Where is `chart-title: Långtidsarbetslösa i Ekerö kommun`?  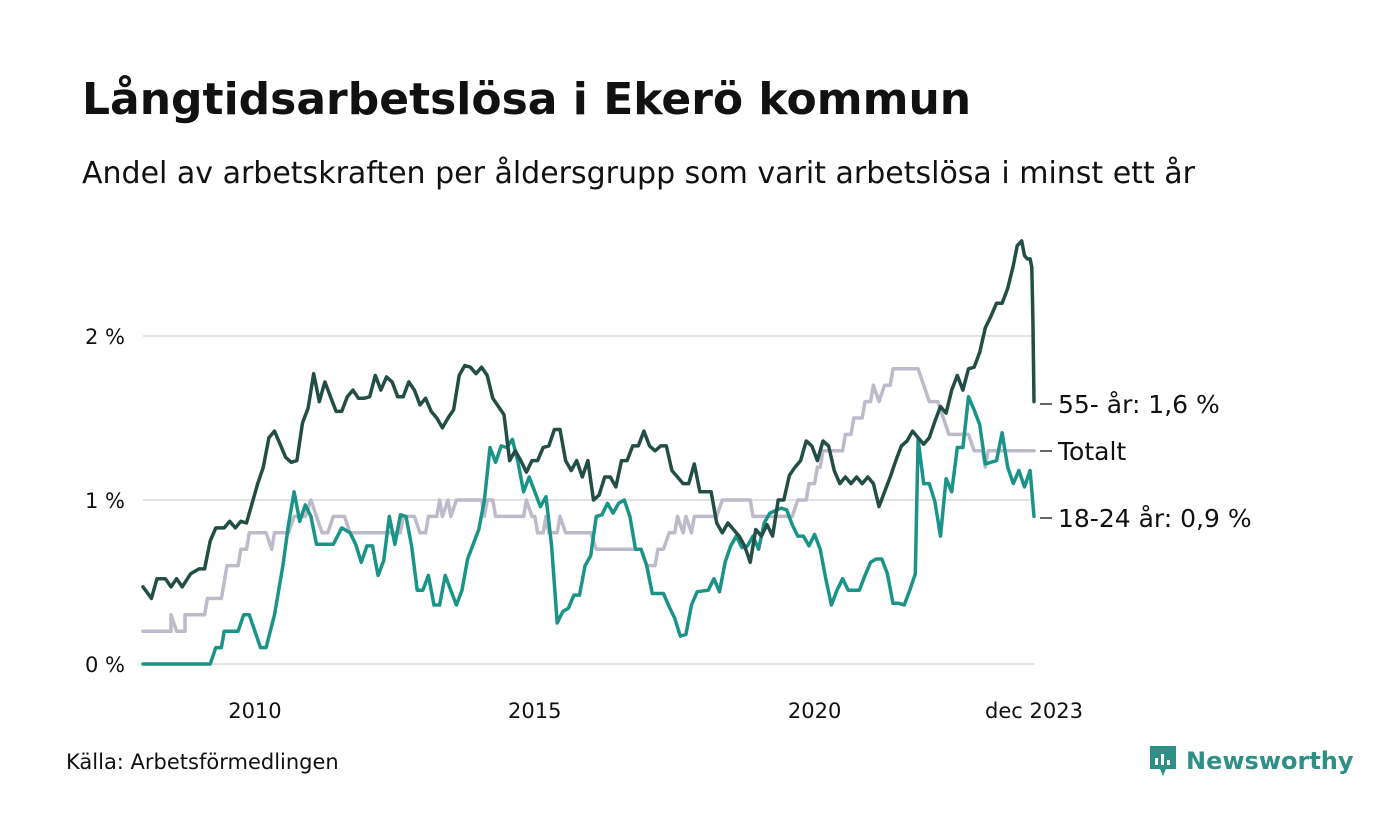
chart-title: Långtidsarbetslösa i Ekerö kommun is located at coordinates (527, 99).